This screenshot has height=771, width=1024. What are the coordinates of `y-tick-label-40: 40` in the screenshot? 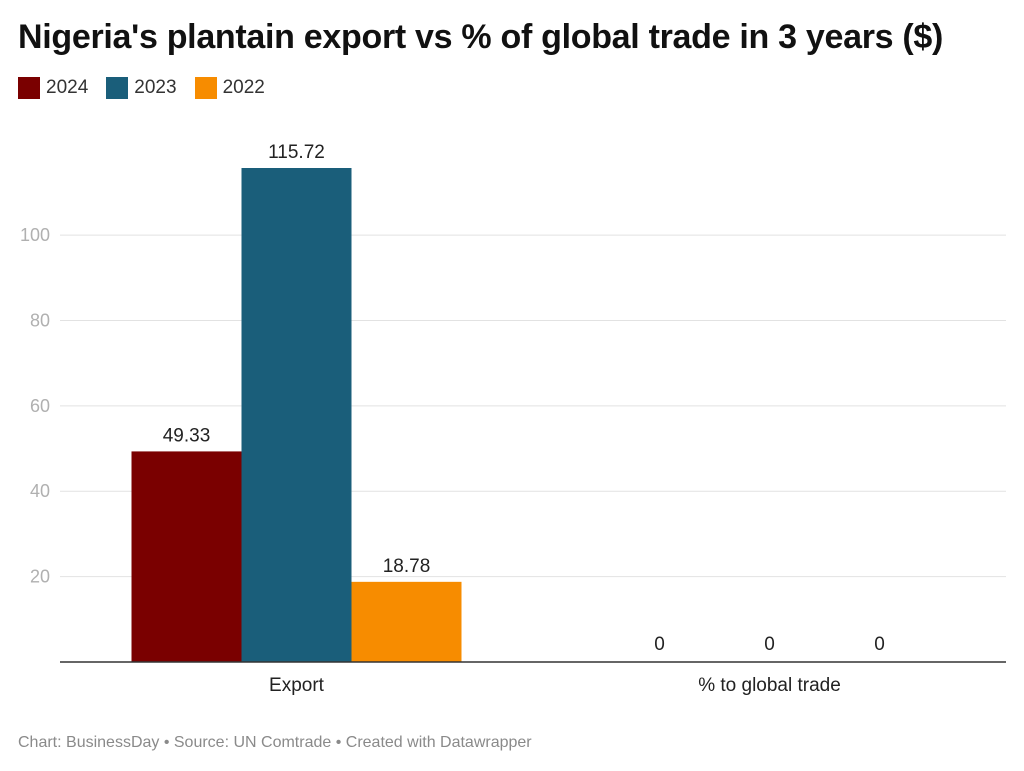 It's located at (40, 491).